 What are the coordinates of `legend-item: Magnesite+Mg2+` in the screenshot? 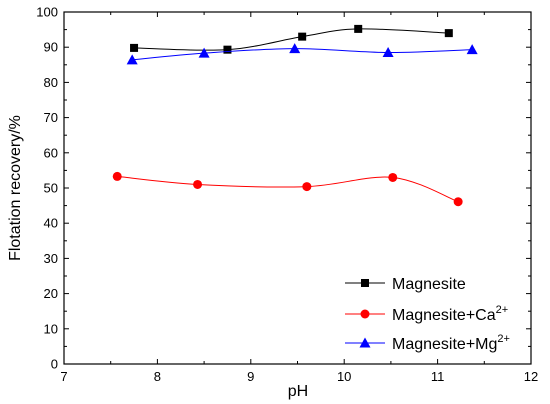 It's located at (427, 343).